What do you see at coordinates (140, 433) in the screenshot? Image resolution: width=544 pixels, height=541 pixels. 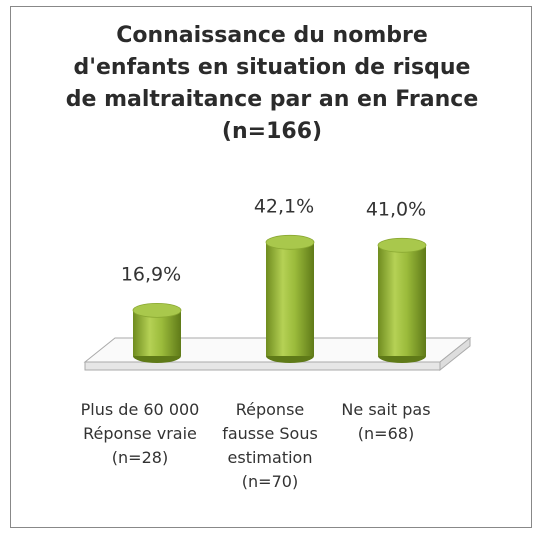 I see `x-tick-label: Plus de 60 000 Réponse vraie (n=28)` at bounding box center [140, 433].